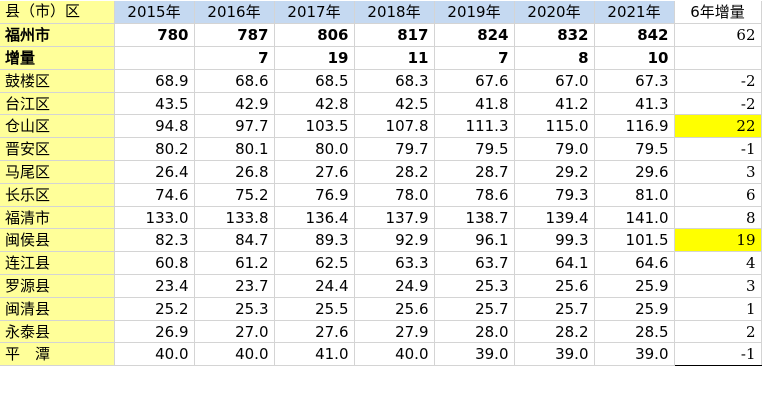  What do you see at coordinates (474, 240) in the screenshot?
I see `value-cell: 96.1` at bounding box center [474, 240].